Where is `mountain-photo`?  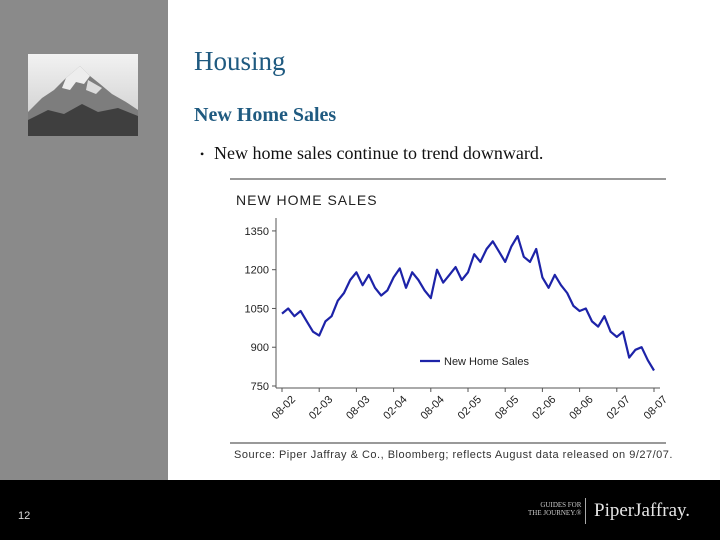
mountain-photo is located at coordinates (83, 95).